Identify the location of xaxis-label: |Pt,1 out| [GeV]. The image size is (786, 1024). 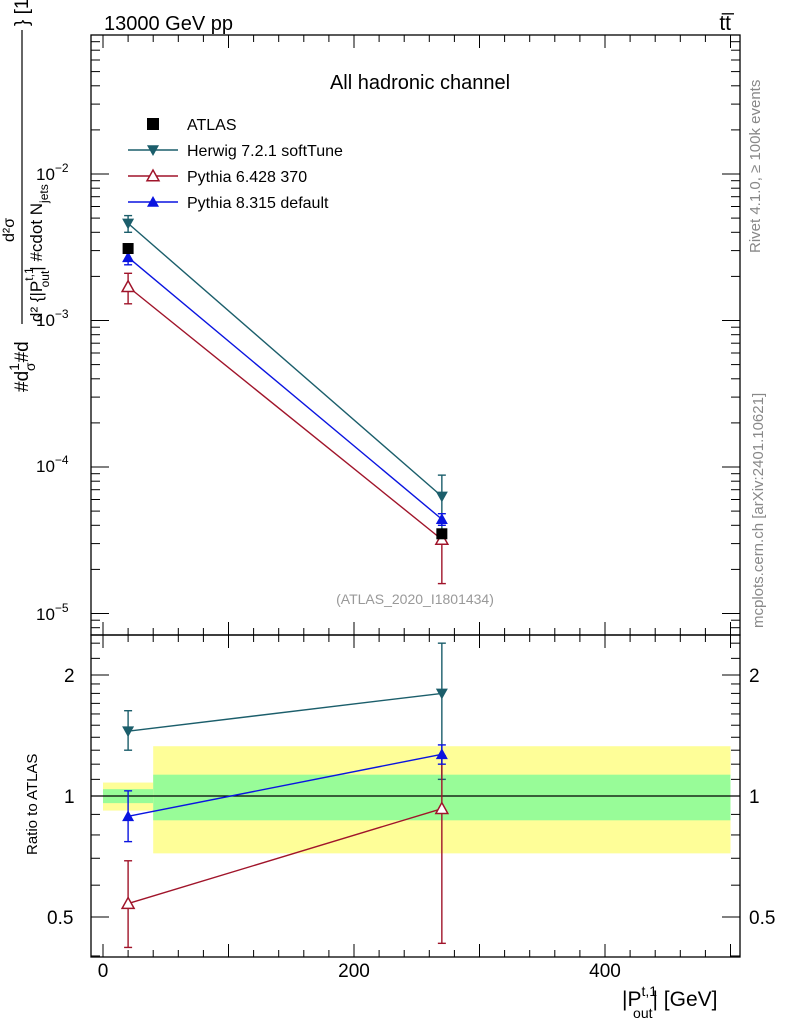
(670, 1002).